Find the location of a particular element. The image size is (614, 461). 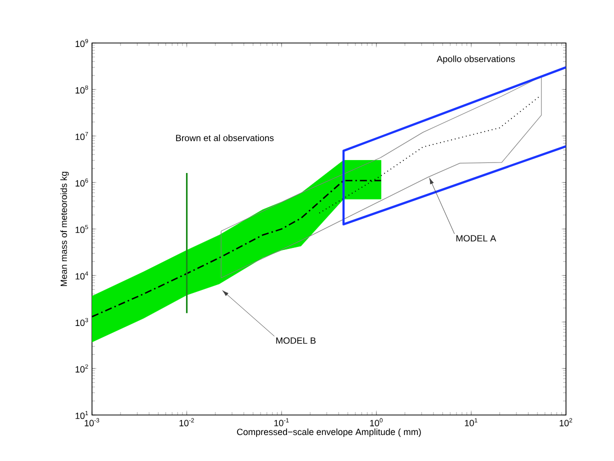

annotation: Brown et al observations is located at coordinates (225, 138).